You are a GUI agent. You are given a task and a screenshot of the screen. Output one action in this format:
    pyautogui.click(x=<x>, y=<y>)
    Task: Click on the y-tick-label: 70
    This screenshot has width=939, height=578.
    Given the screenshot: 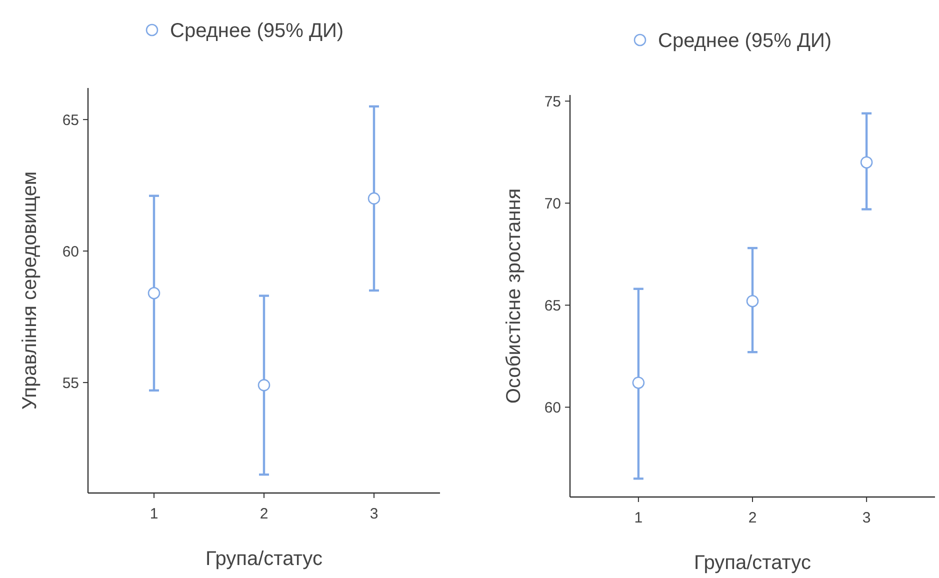 What is the action you would take?
    pyautogui.click(x=552, y=203)
    